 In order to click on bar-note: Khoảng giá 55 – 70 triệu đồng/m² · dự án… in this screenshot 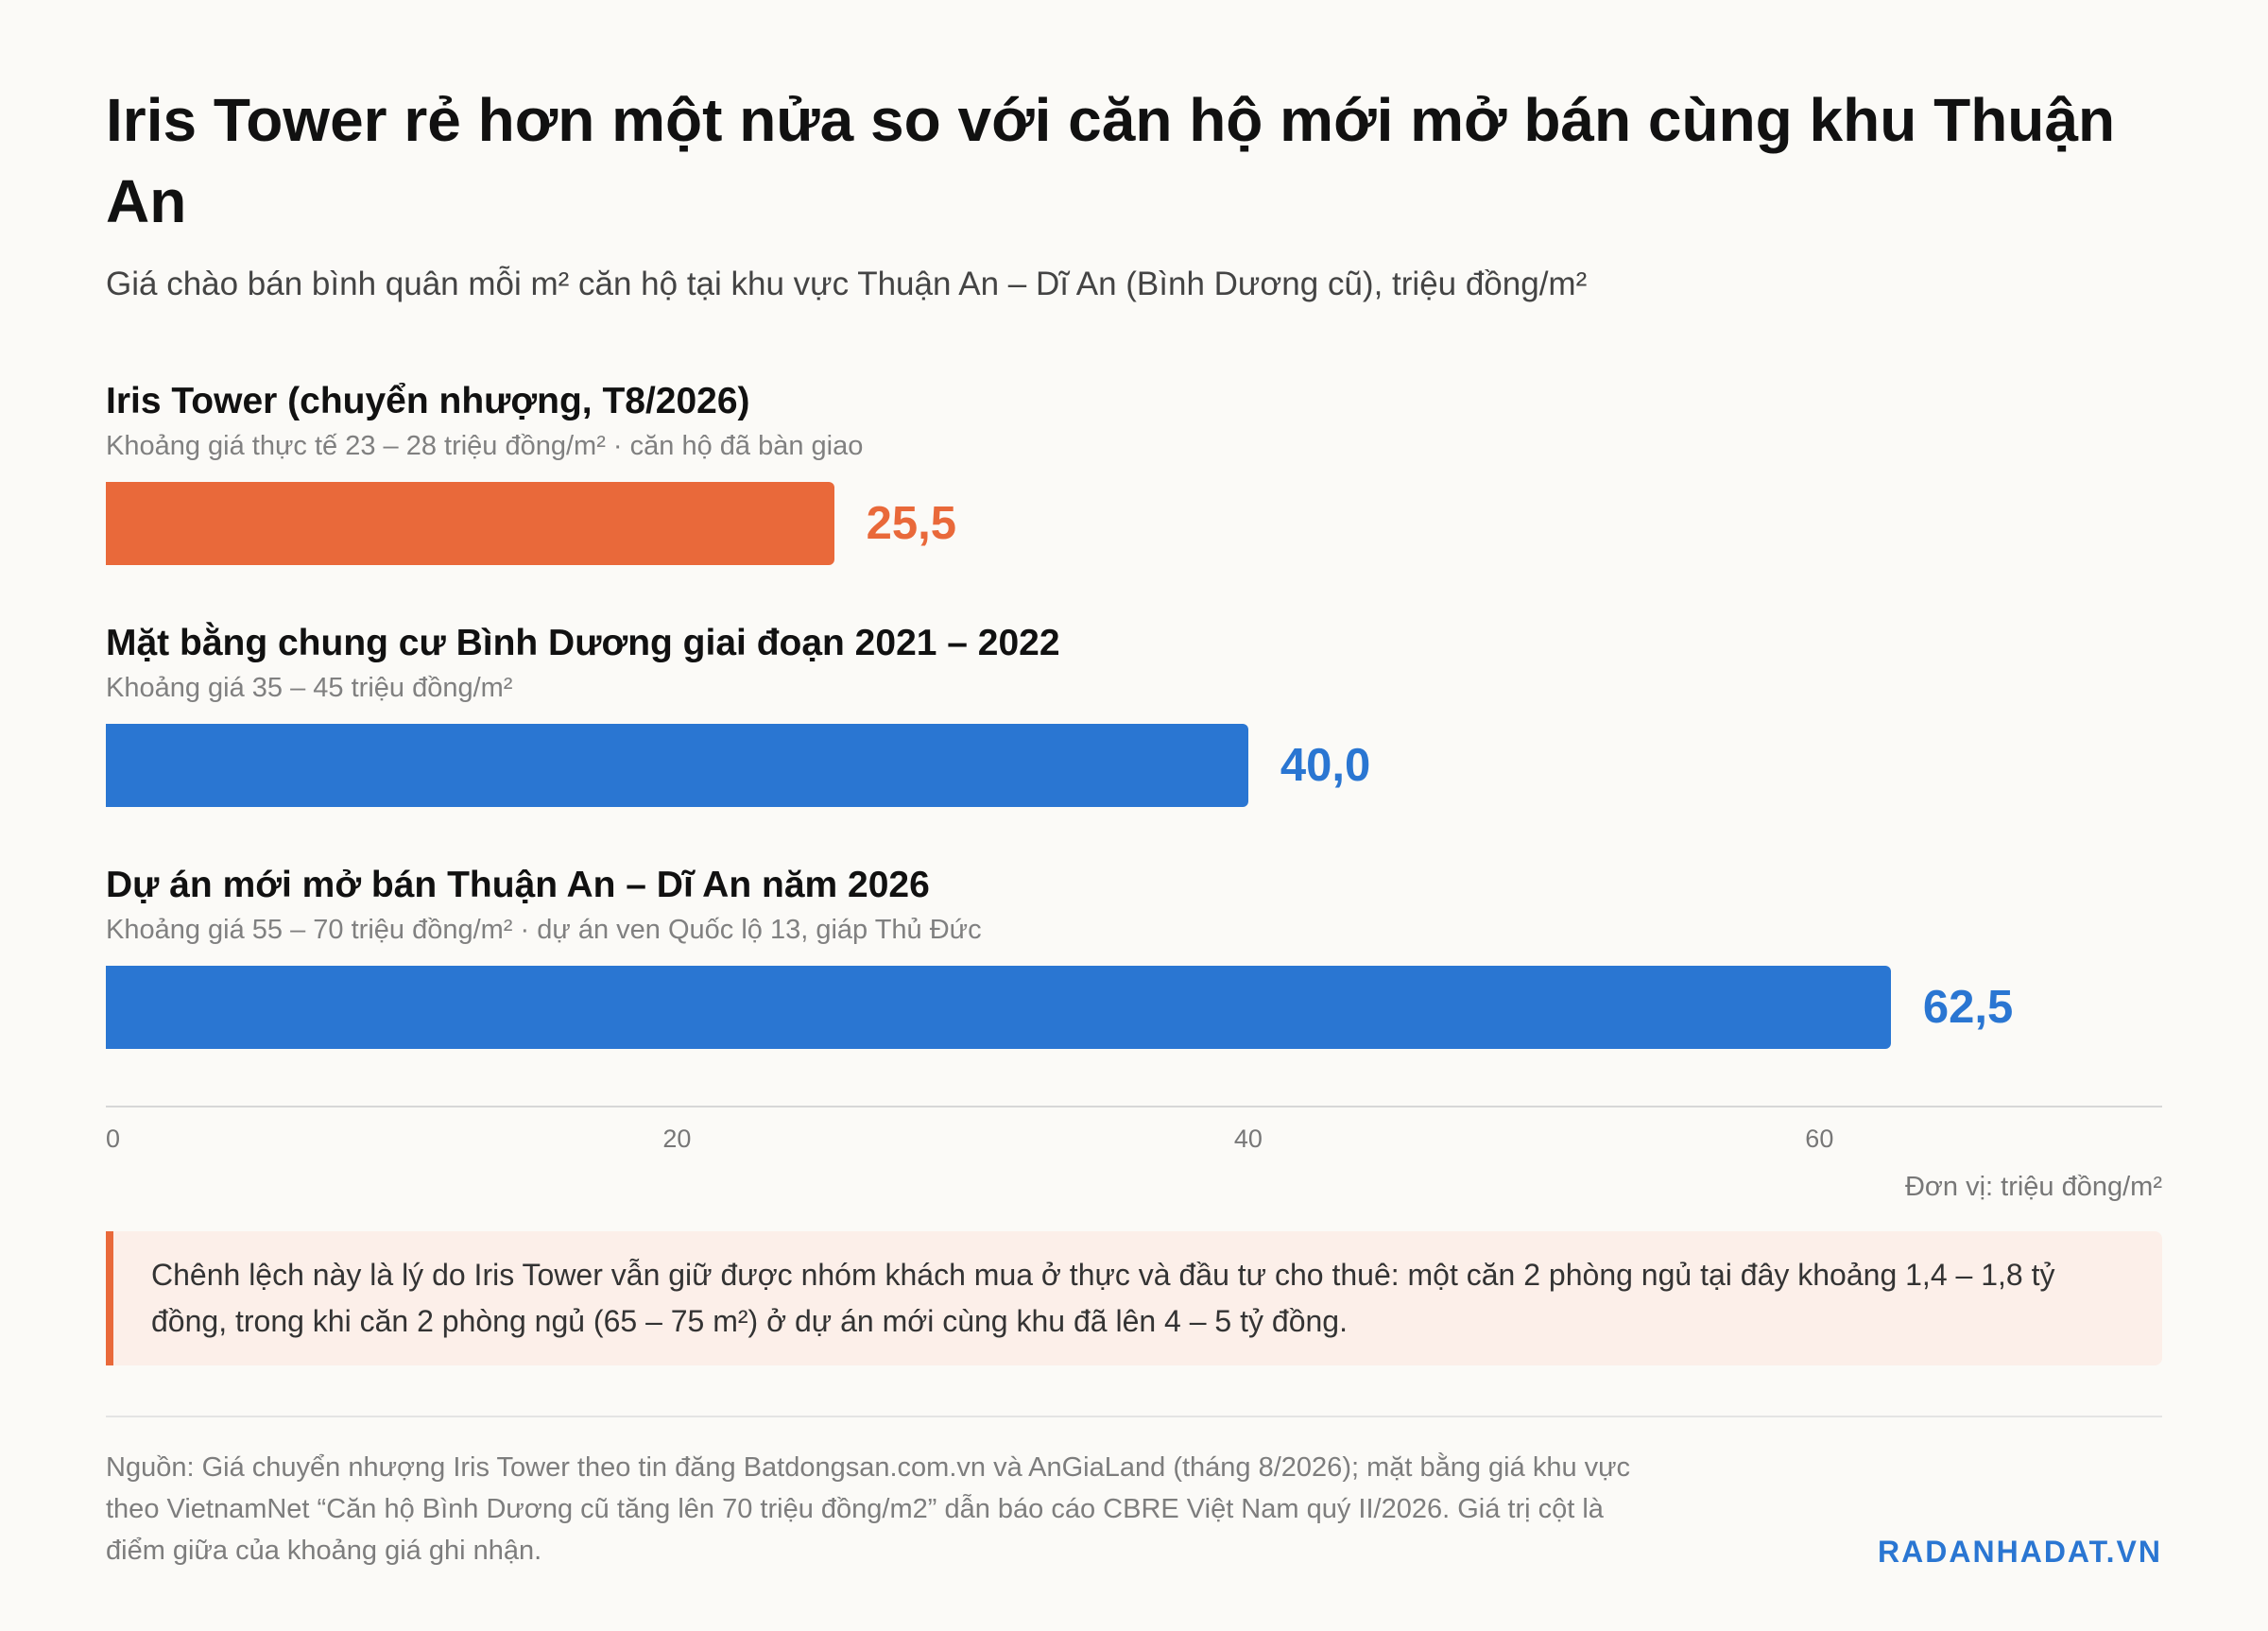, I will do `click(544, 930)`.